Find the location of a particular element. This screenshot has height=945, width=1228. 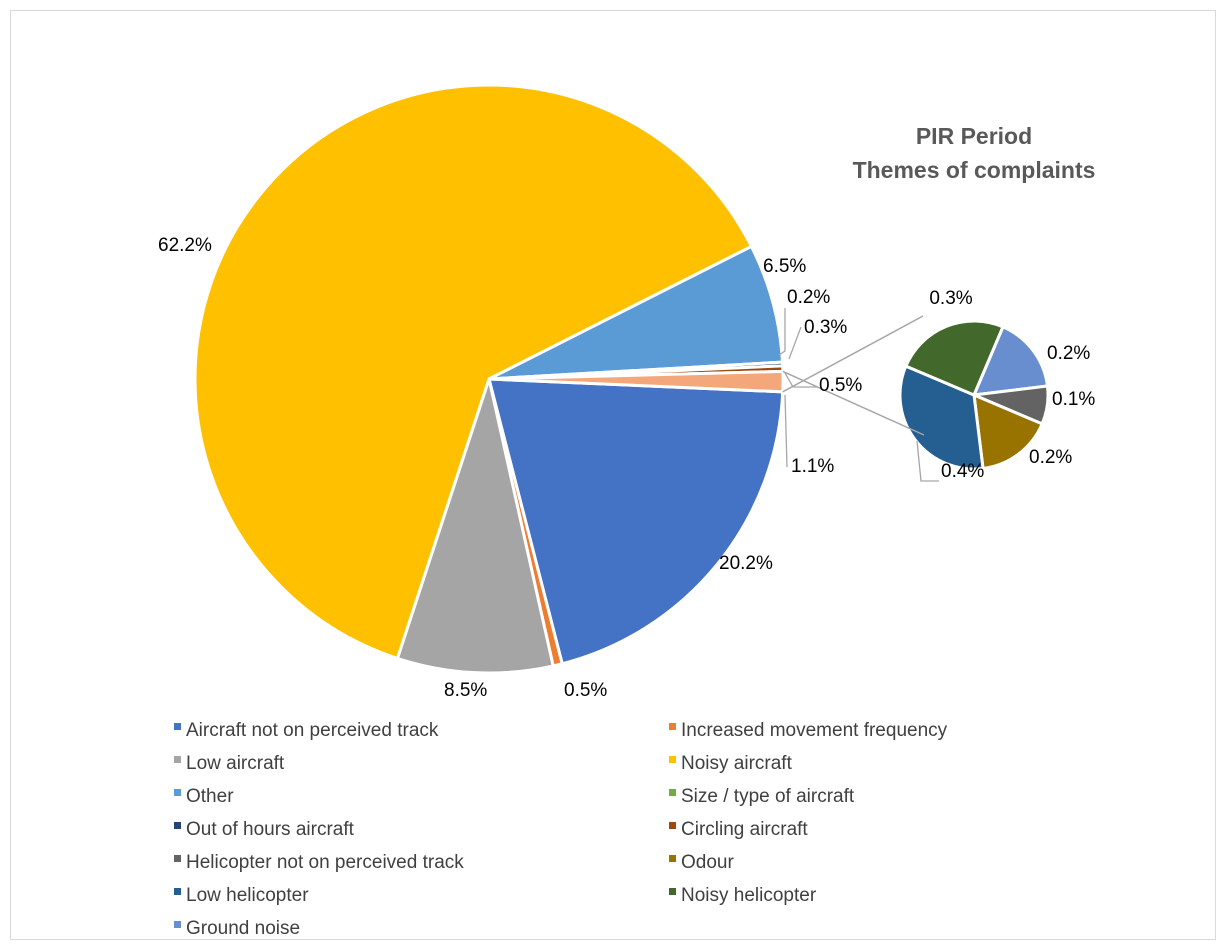

legend-item-circling-aircraft: Circling aircraft is located at coordinates (738, 829).